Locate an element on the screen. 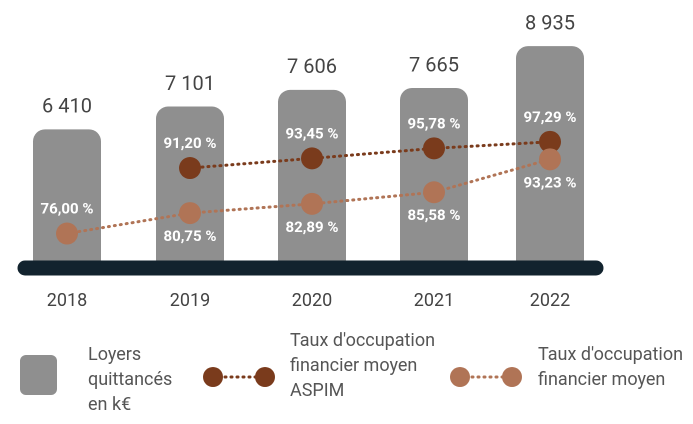  legend-label: Loyers quittancés en k€ is located at coordinates (130, 379).